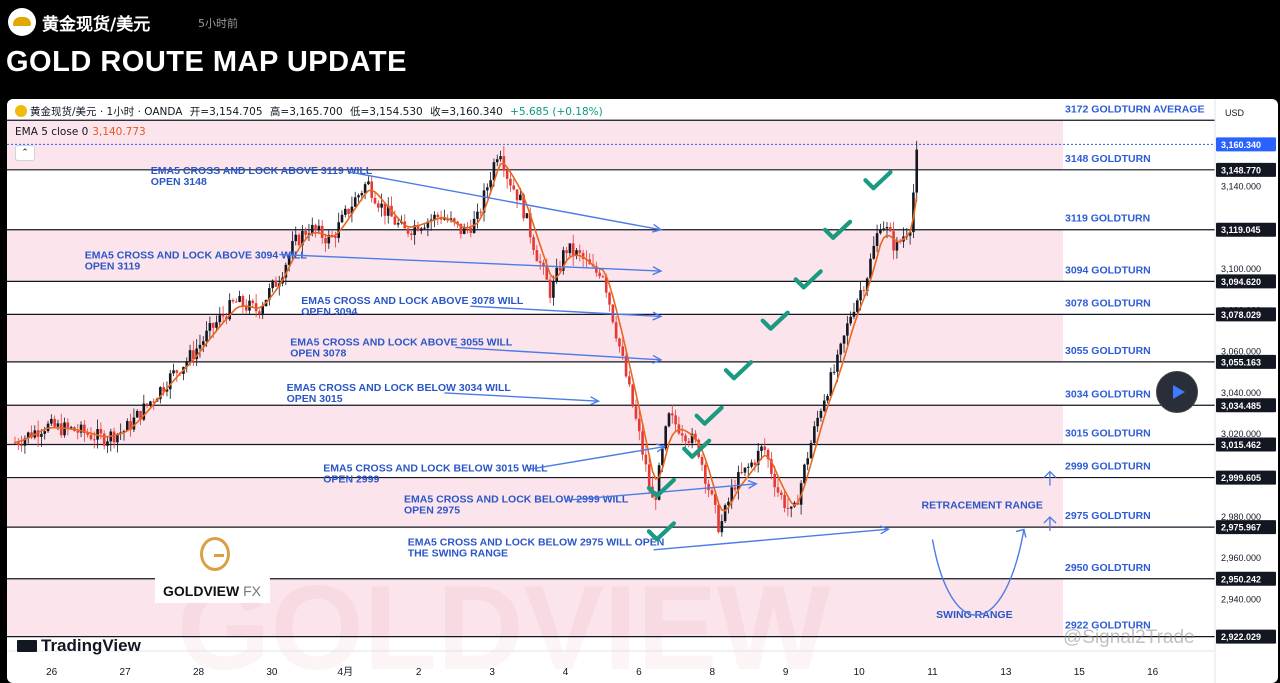 This screenshot has height=683, width=1280. Describe the element at coordinates (80, 132) in the screenshot. I see `ema-legend: EMA 5 close 0 3,140.773` at that location.